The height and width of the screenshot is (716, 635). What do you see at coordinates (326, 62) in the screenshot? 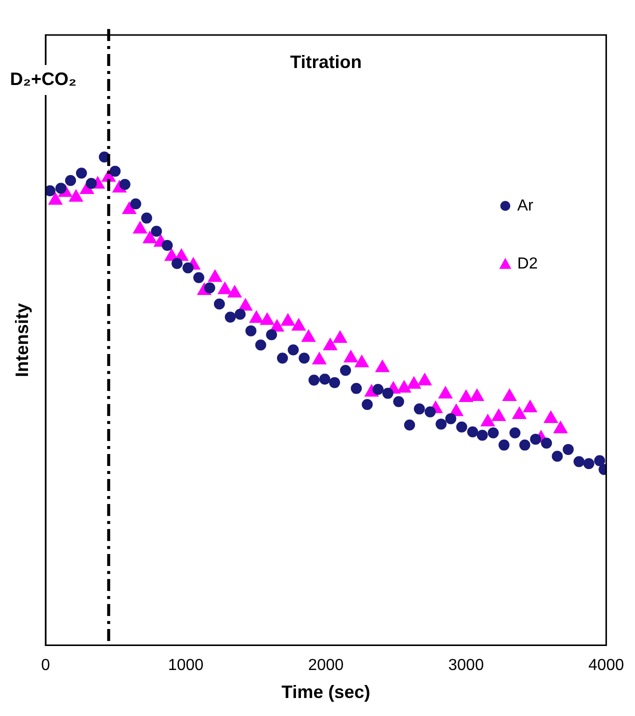
I see `text: Titration` at bounding box center [326, 62].